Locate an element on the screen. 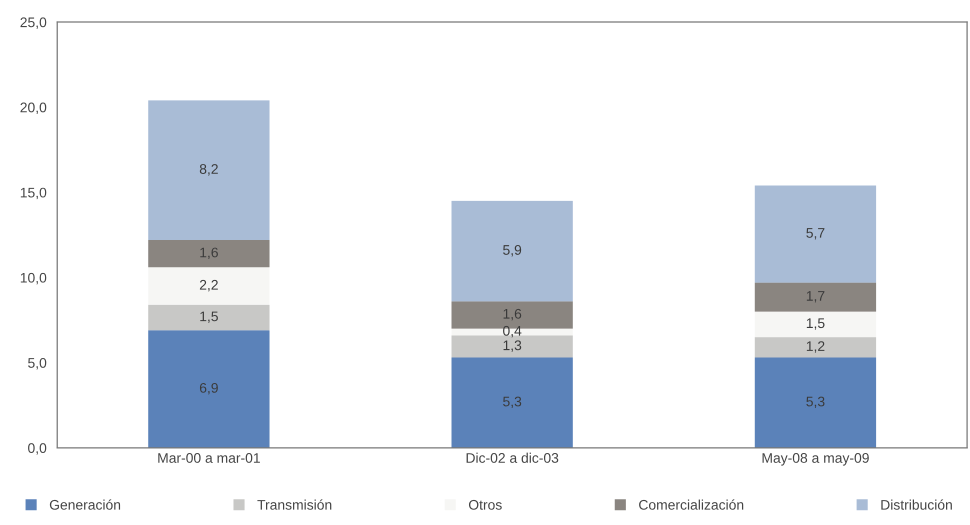 The height and width of the screenshot is (525, 970). data-label: 5,9 is located at coordinates (512, 250).